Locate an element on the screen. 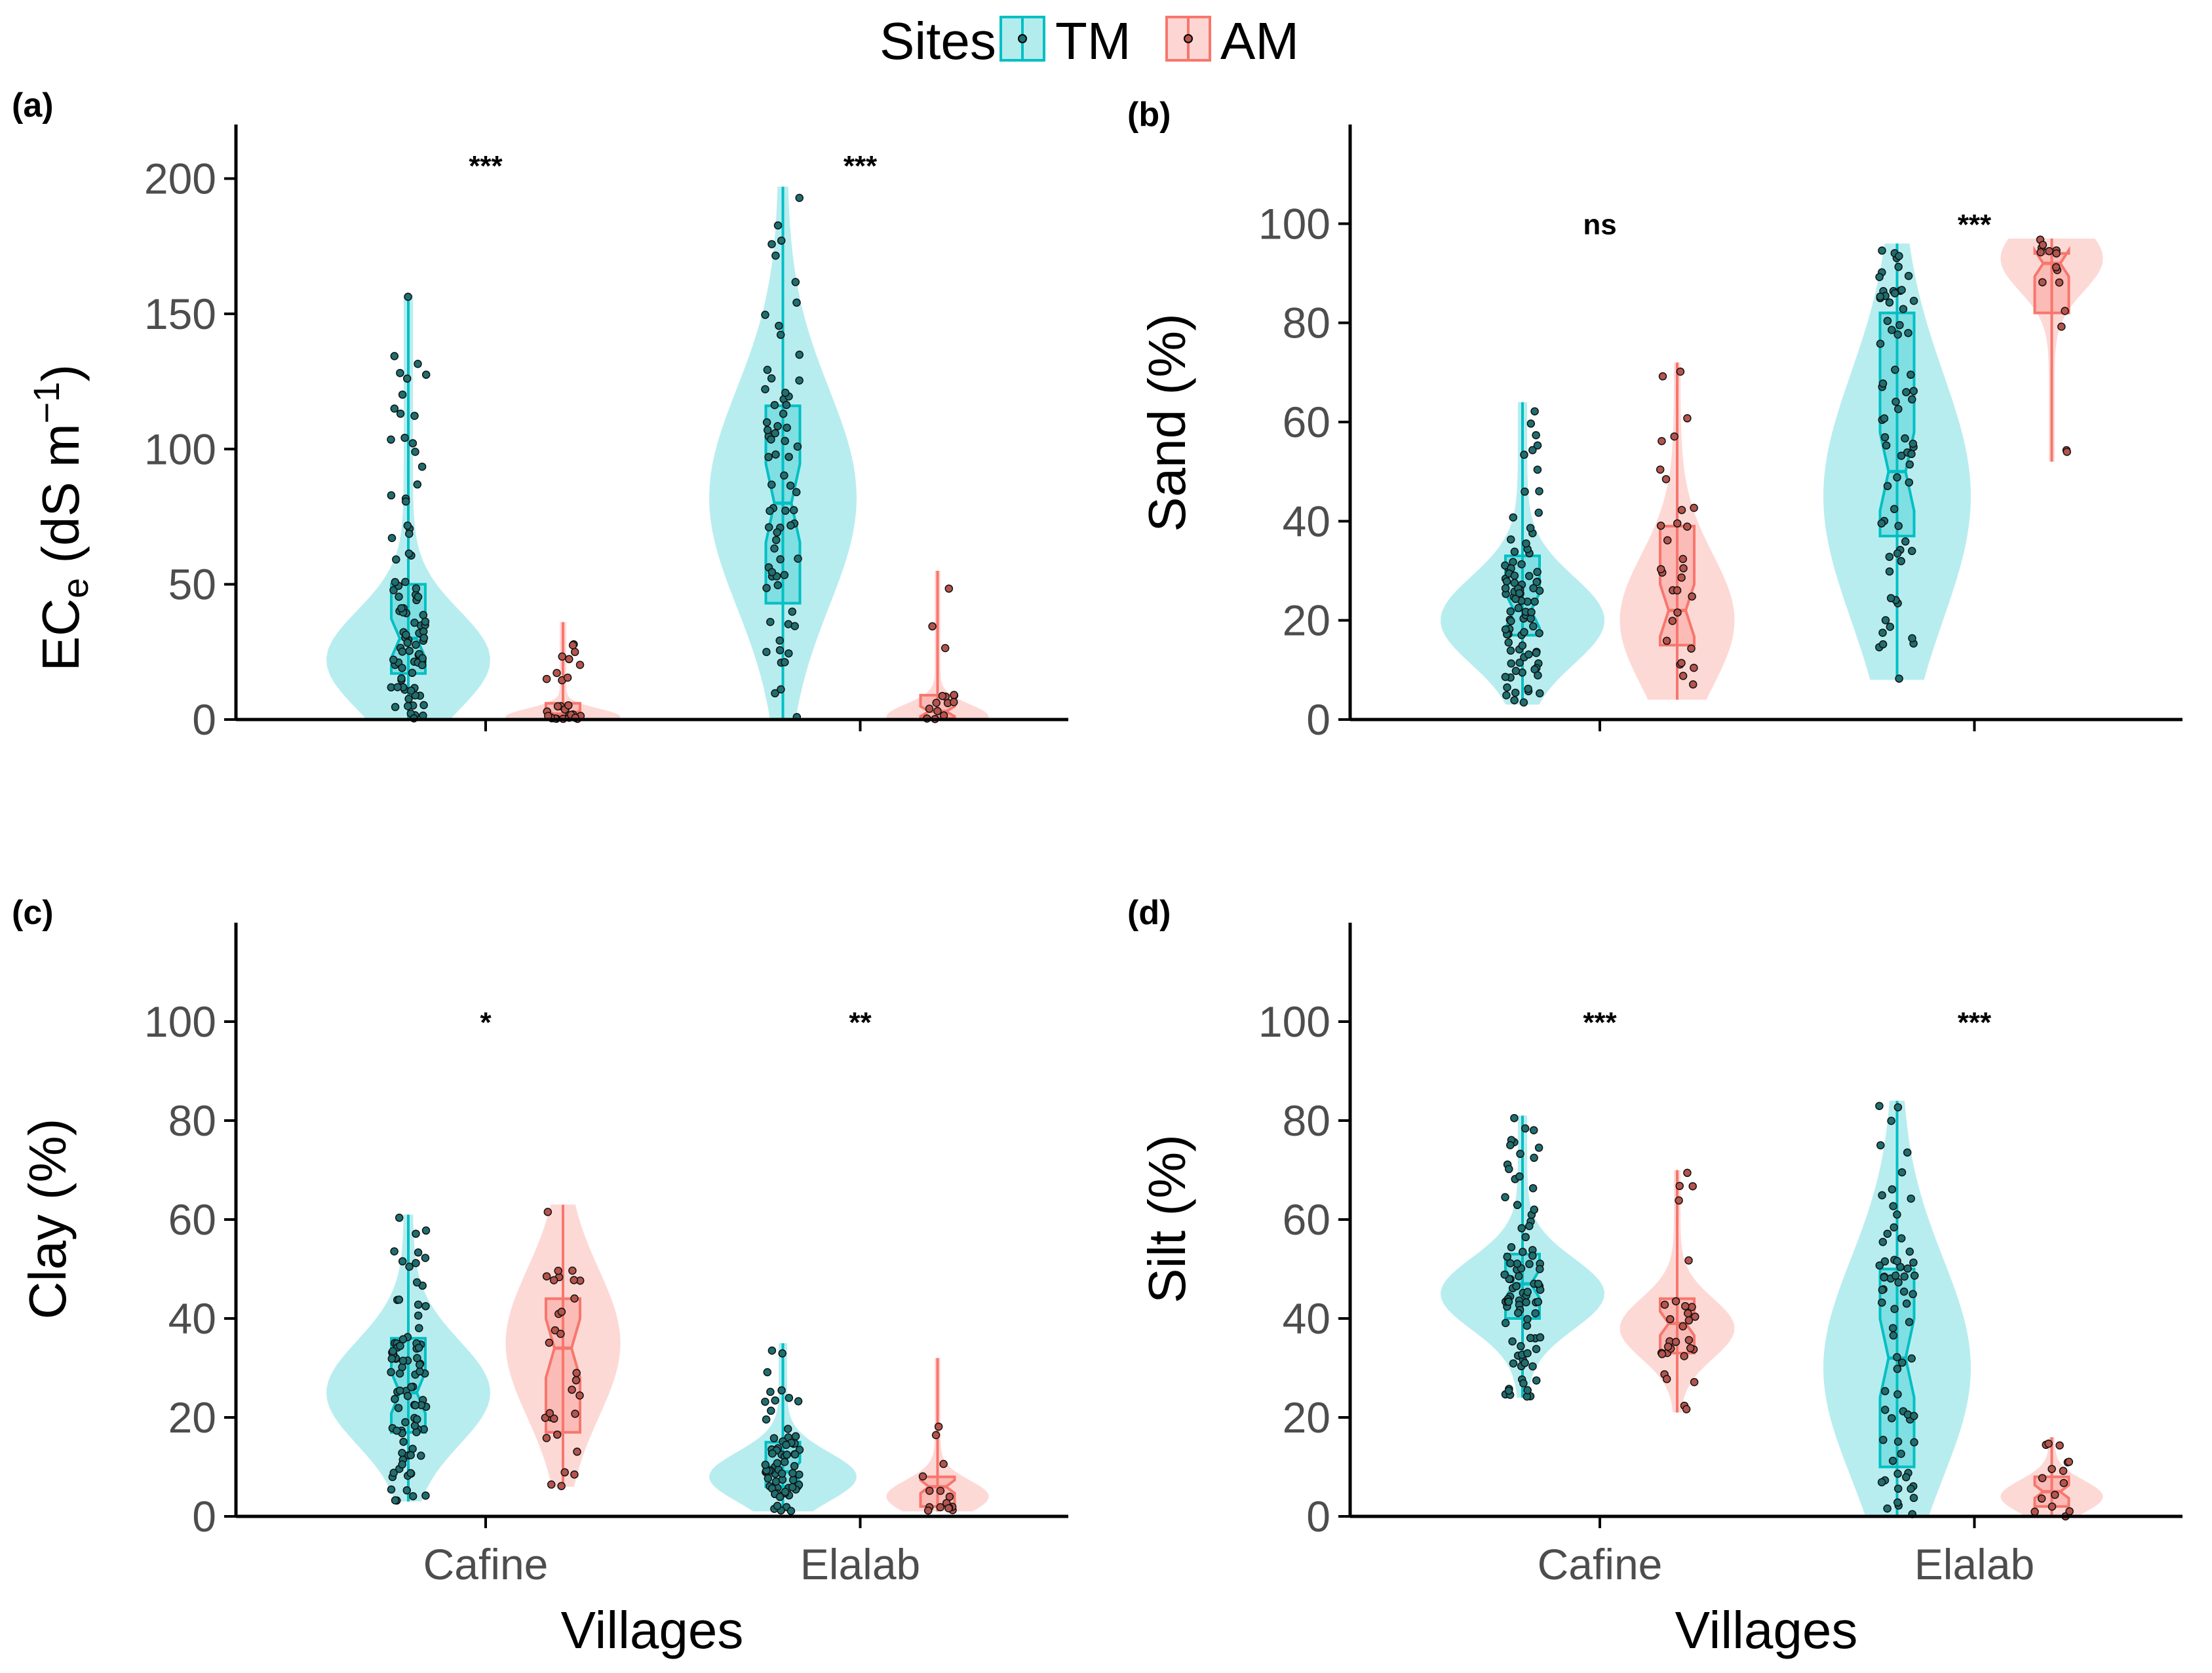 The height and width of the screenshot is (1673, 2212). plot-area: 0 50 100 150 200 *** *** is located at coordinates (566, 447).